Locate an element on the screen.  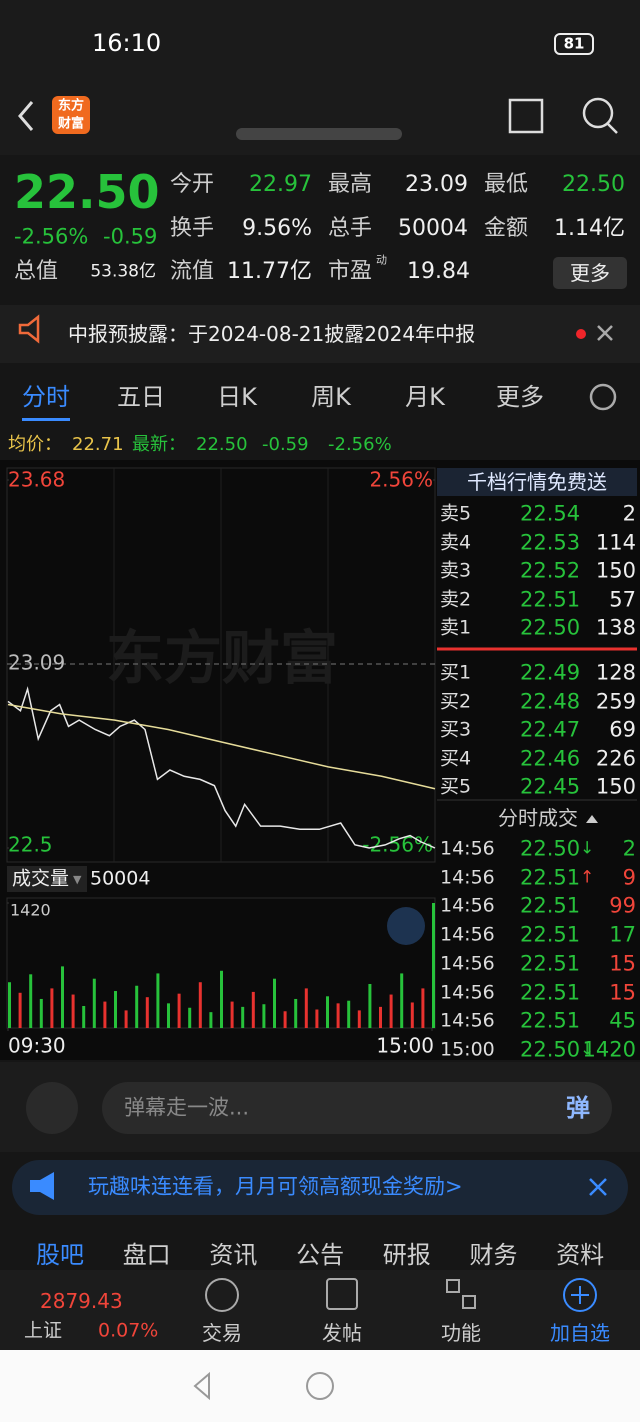
stat-value: 19.84 is located at coordinates (438, 271).